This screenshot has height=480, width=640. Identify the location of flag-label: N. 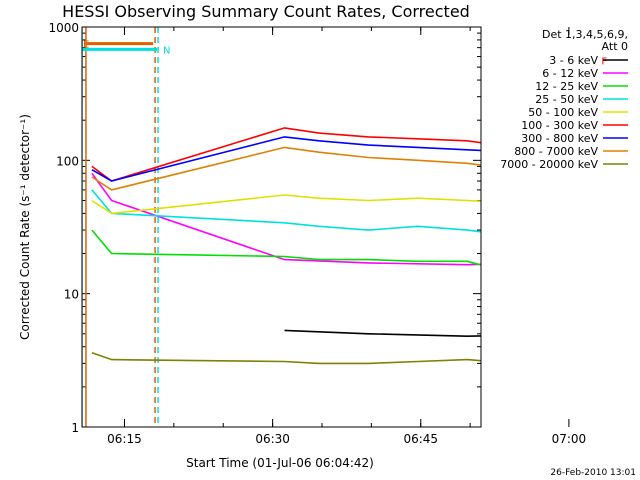
(166, 50).